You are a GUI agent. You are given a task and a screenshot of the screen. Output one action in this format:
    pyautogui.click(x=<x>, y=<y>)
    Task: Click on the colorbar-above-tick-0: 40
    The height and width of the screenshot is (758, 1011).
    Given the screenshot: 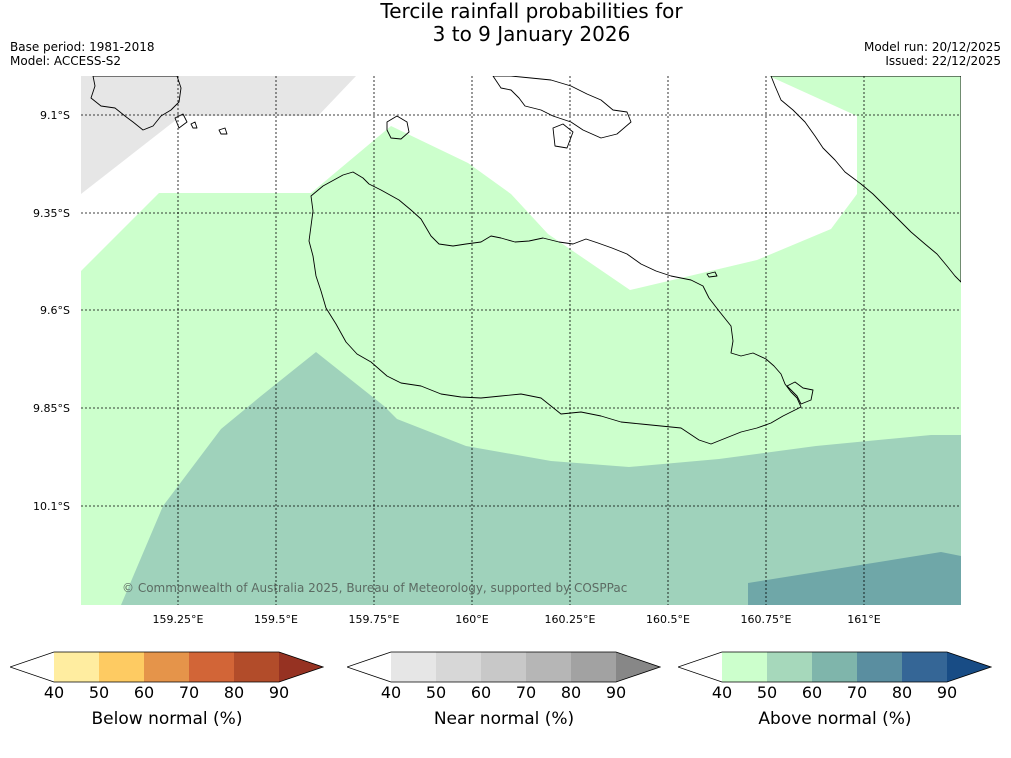 What is the action you would take?
    pyautogui.click(x=722, y=692)
    